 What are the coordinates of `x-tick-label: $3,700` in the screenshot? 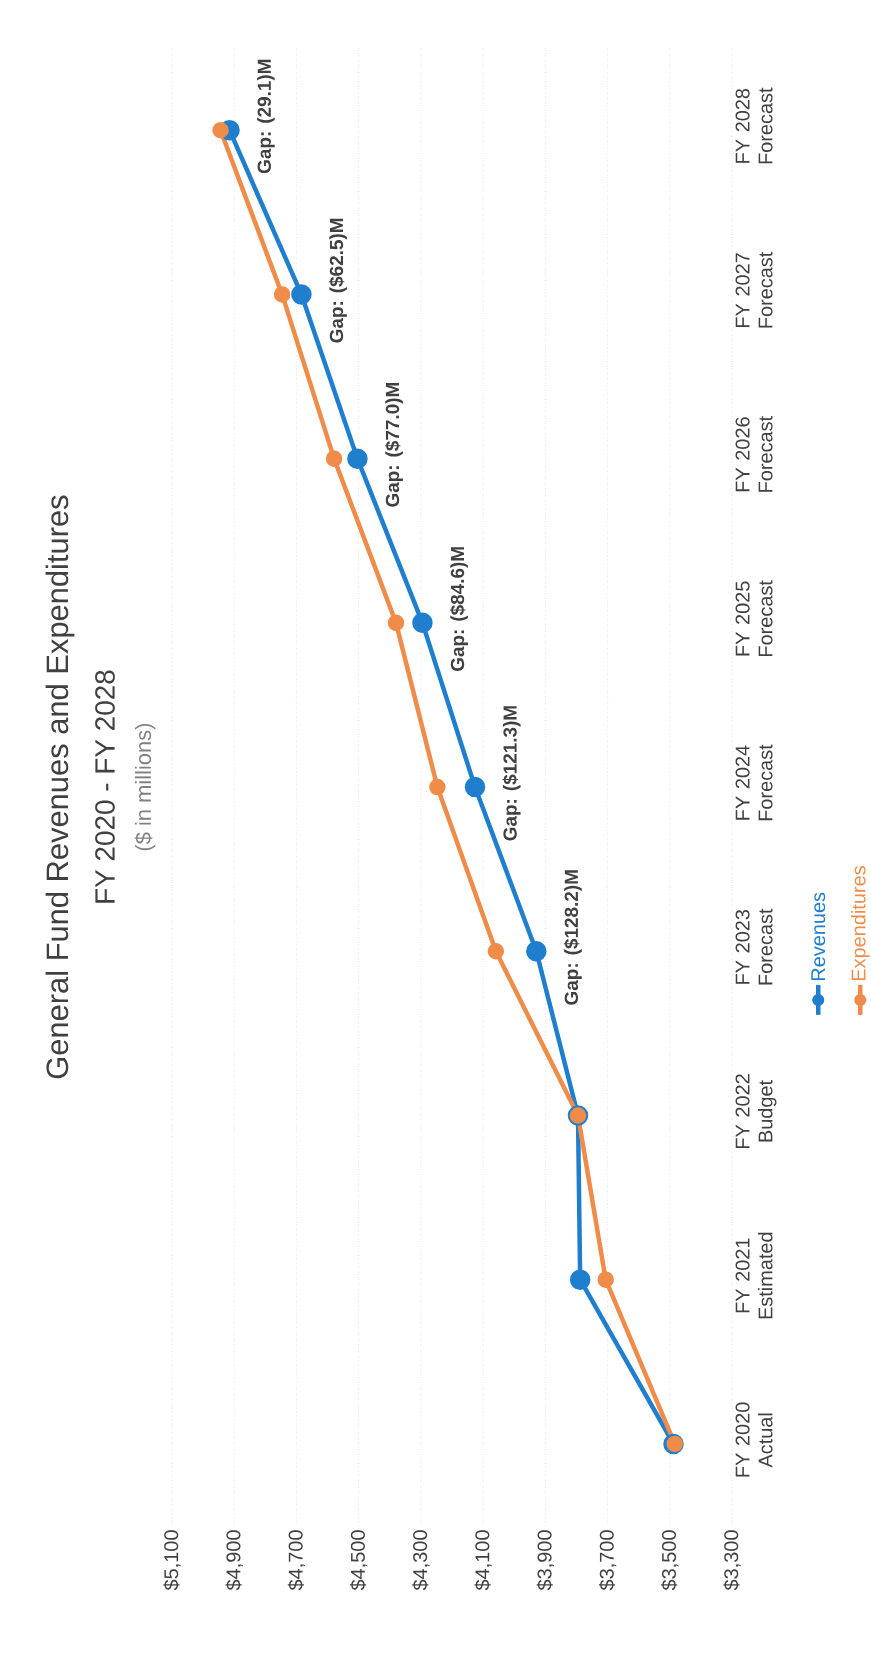 It's located at (607, 1560).